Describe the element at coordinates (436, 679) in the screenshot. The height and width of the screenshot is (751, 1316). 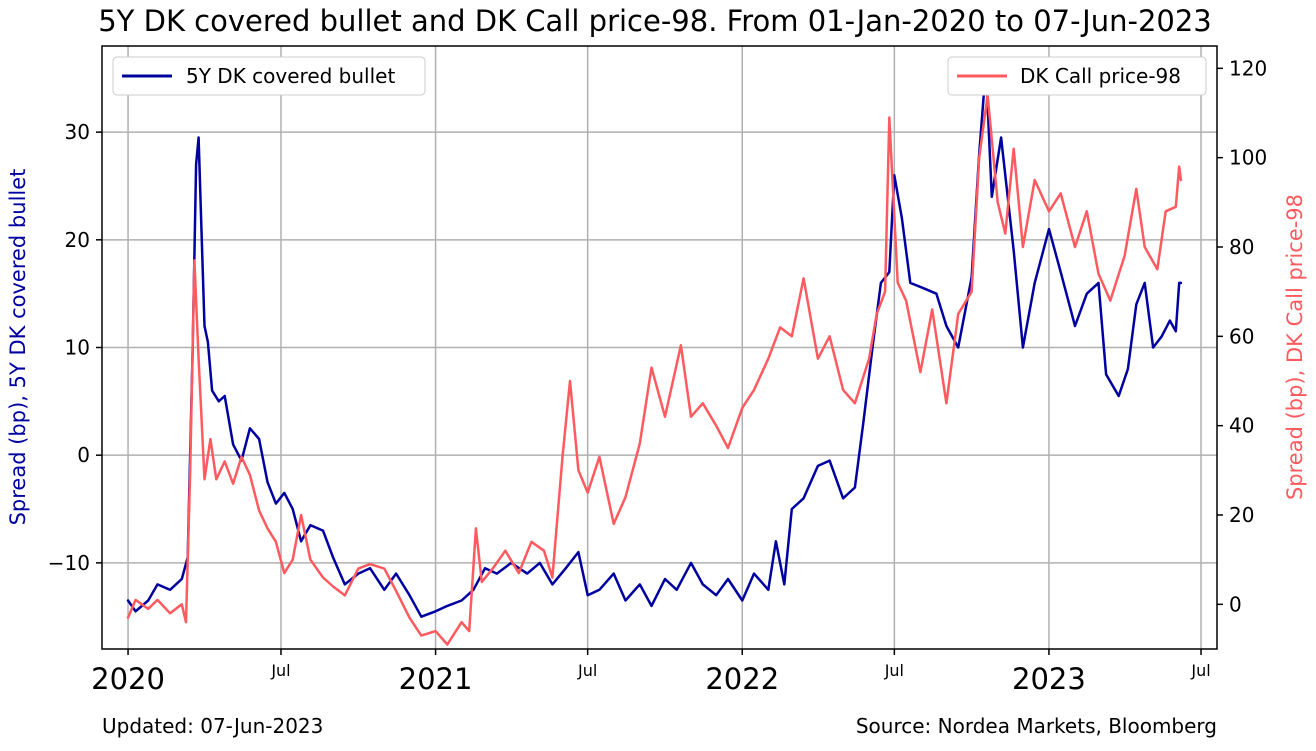
I see `x-tick-label-year: 2021` at that location.